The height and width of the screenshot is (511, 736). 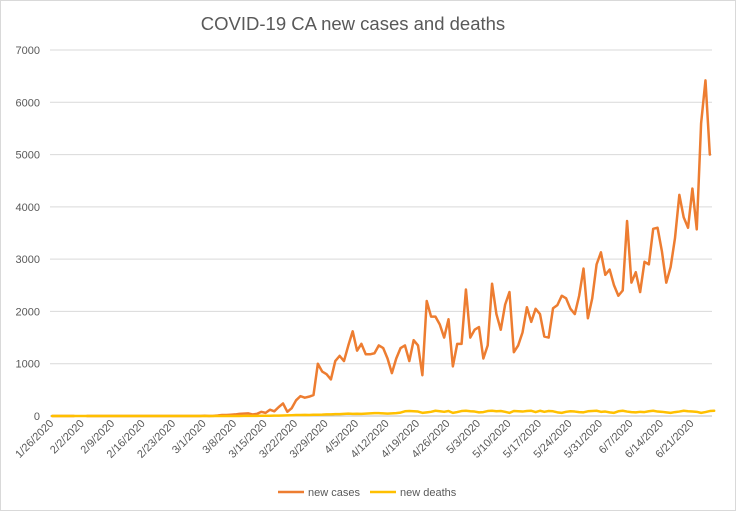 I want to click on y-axis-ticks: 0 1000 2000 3000 4000 5000 6000 7000, so click(x=28, y=234).